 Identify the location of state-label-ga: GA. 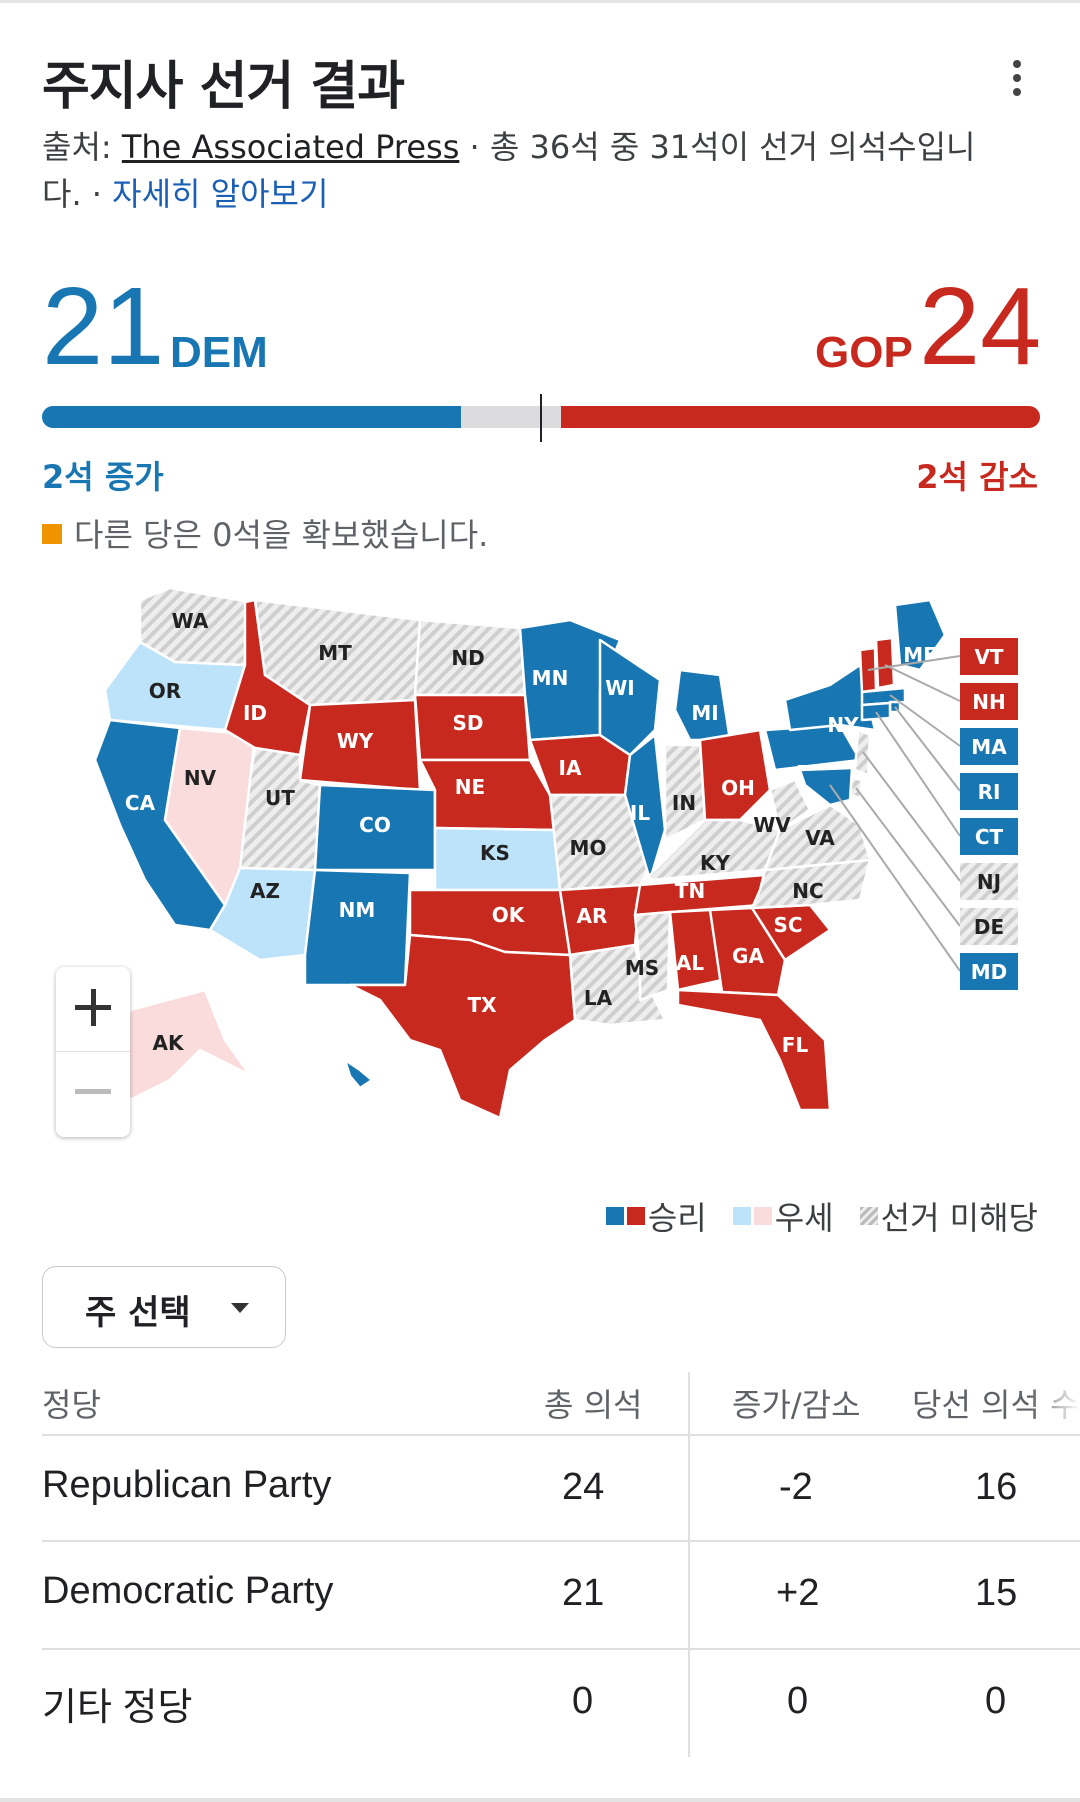
(748, 956).